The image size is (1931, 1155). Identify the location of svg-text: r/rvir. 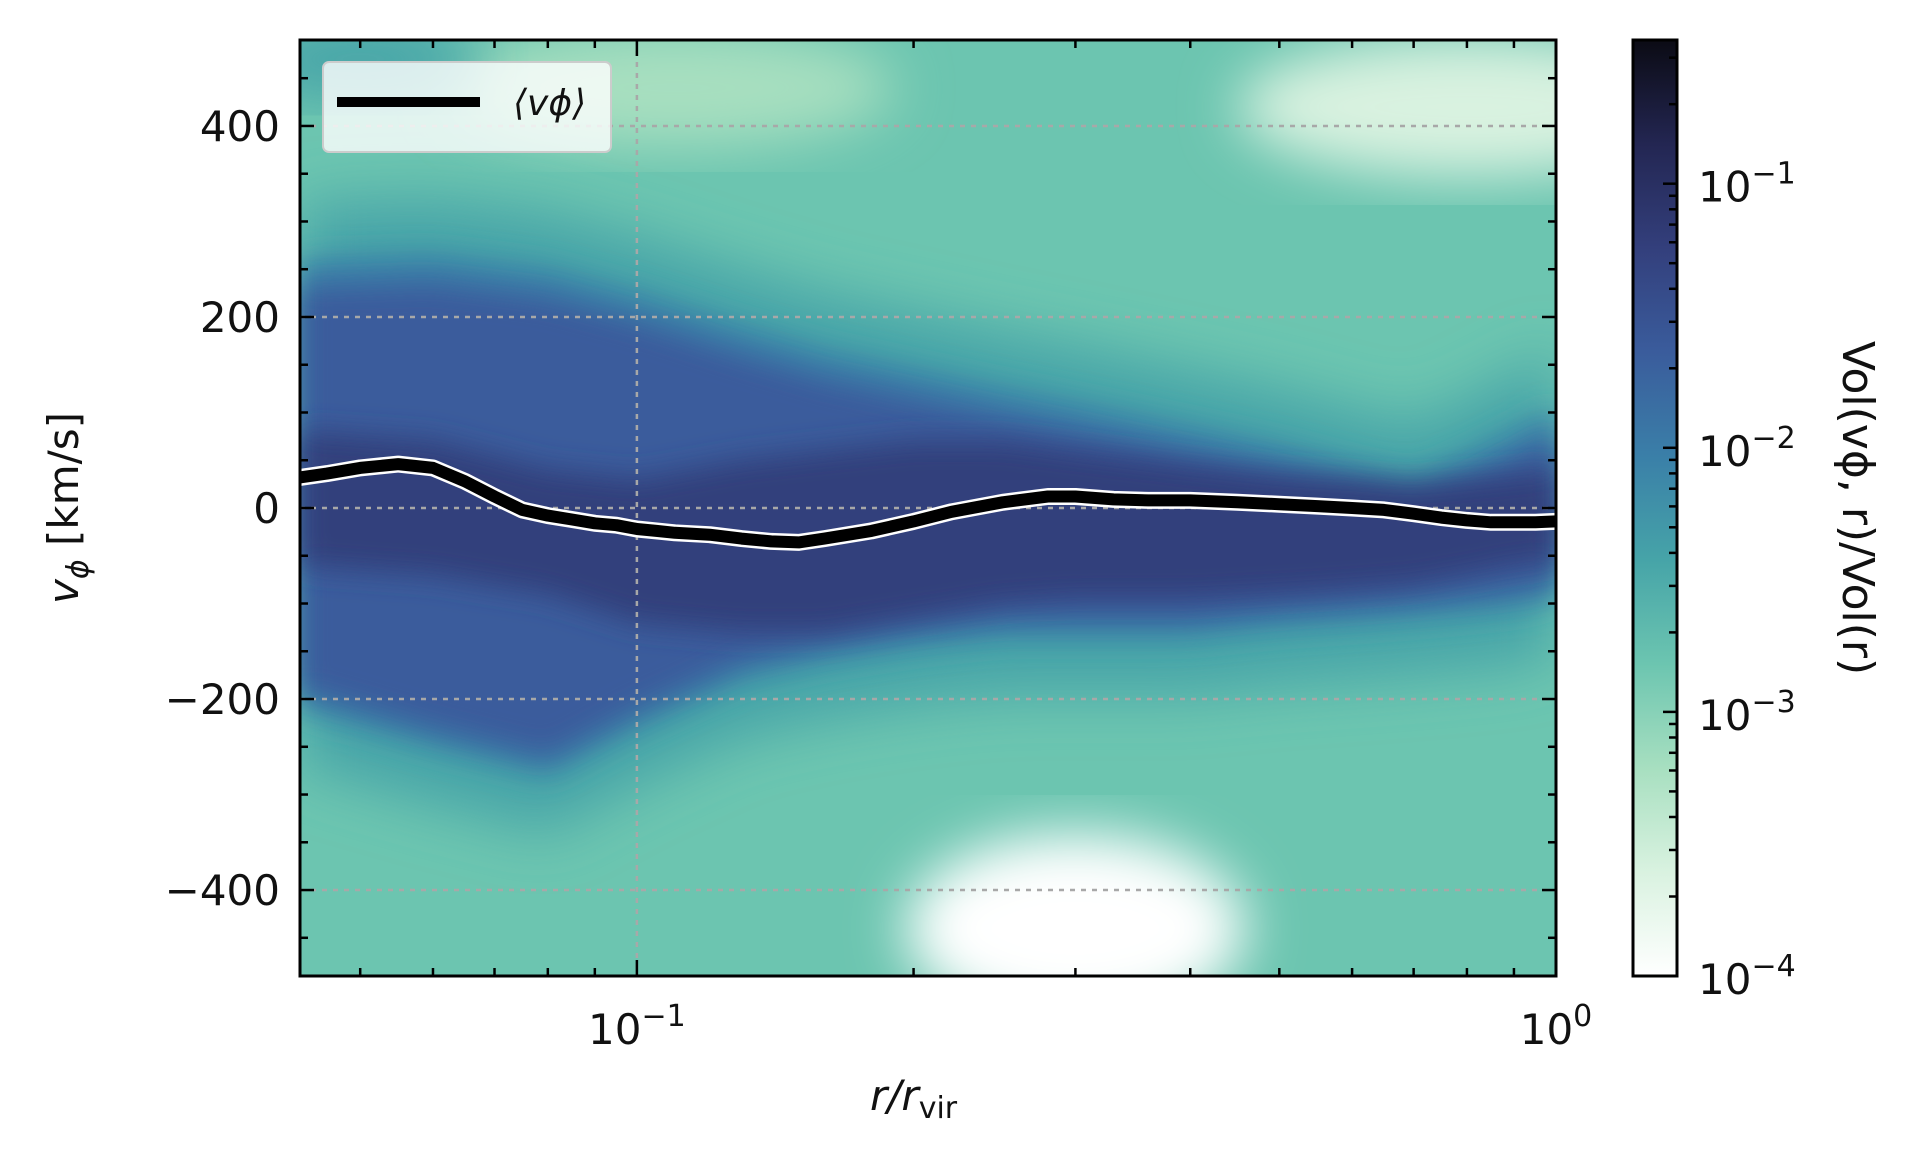
(914, 1098).